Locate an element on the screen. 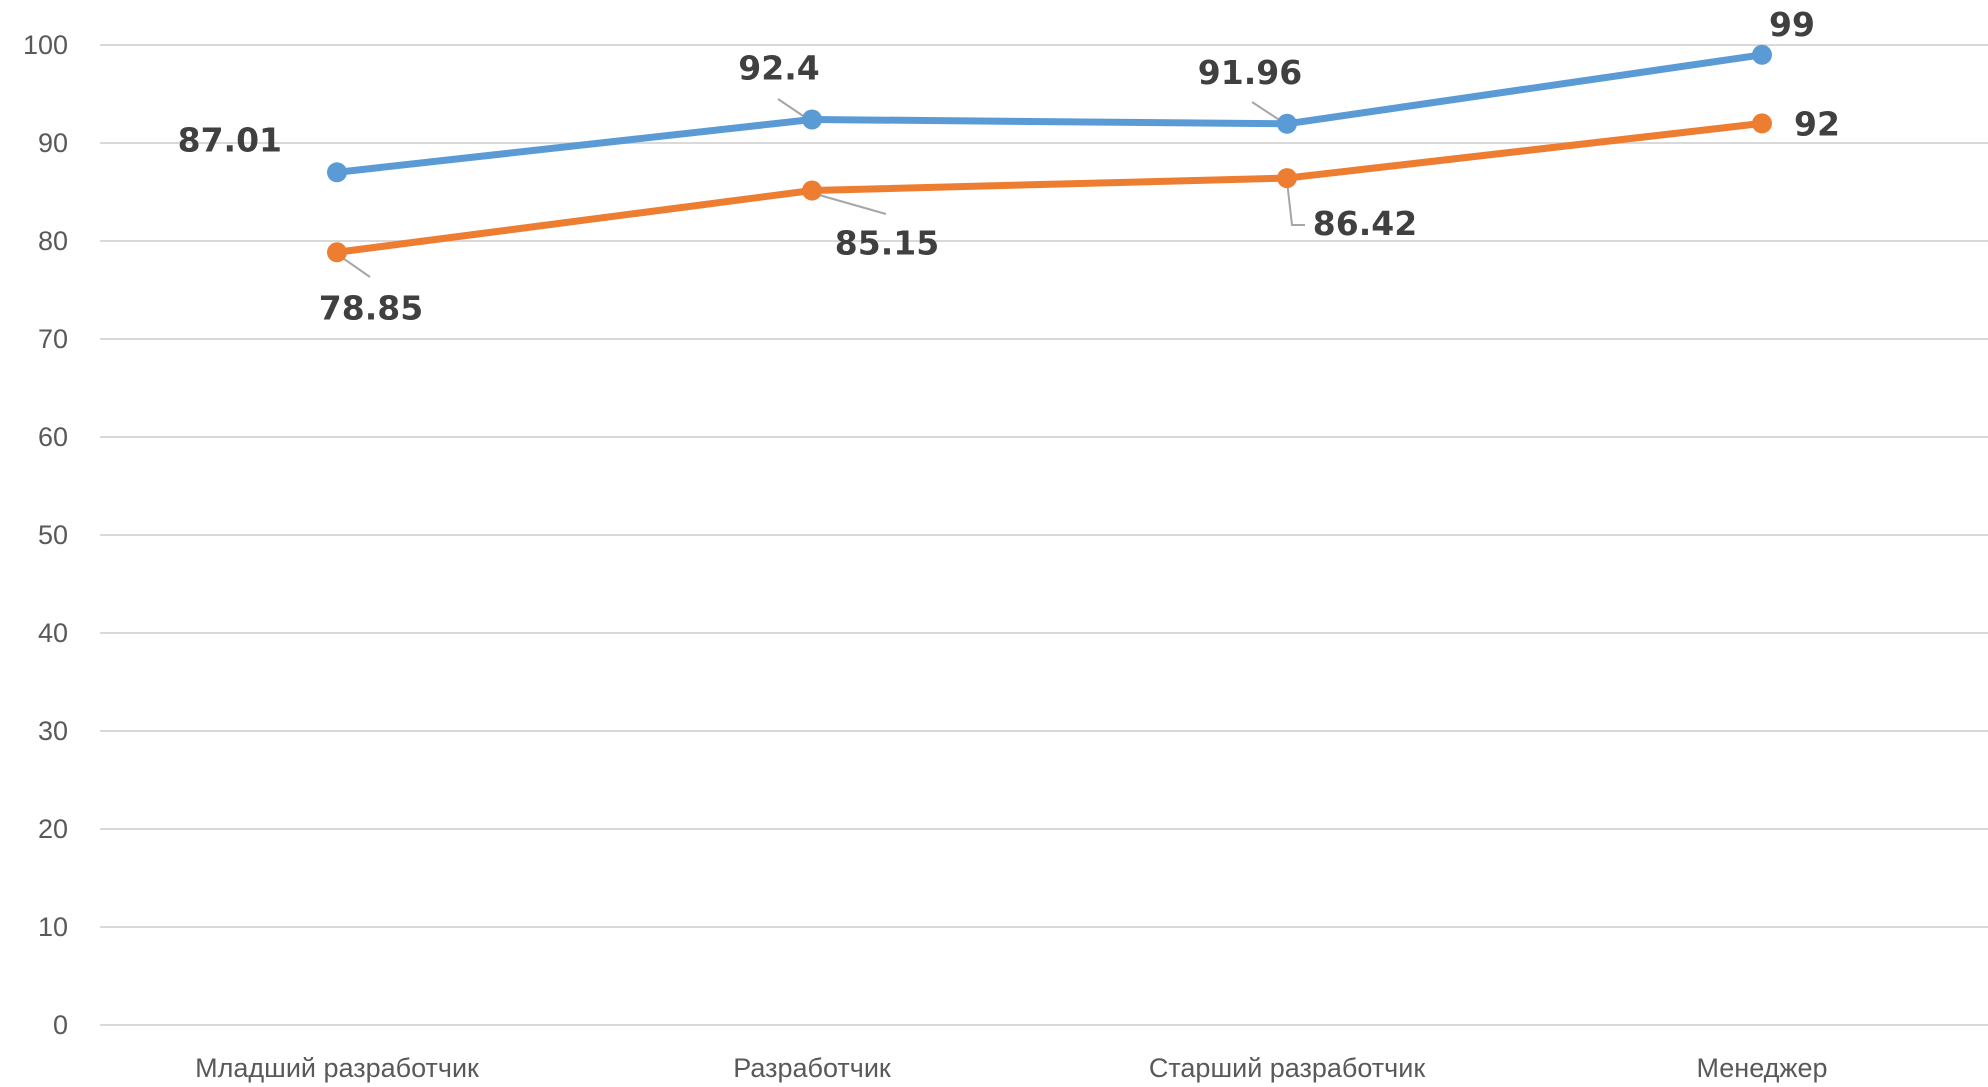 The height and width of the screenshot is (1087, 1988). y-tick-label: 20 is located at coordinates (53, 829).